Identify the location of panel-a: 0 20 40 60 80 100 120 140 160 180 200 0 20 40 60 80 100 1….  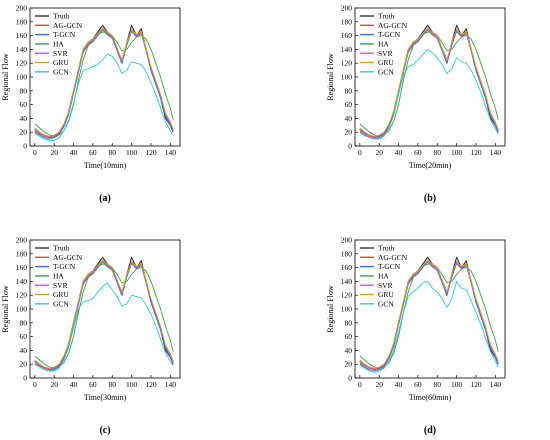
(91, 104).